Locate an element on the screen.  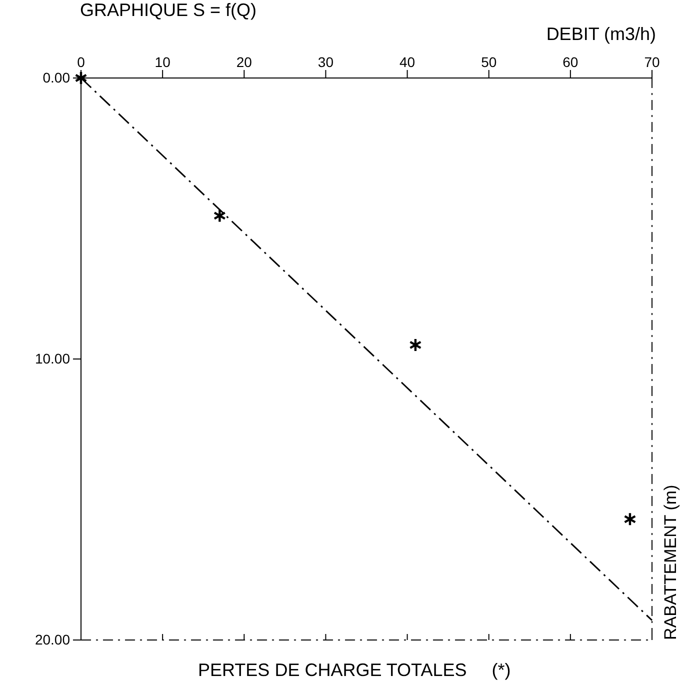
x-tick-label: 0 is located at coordinates (81, 62).